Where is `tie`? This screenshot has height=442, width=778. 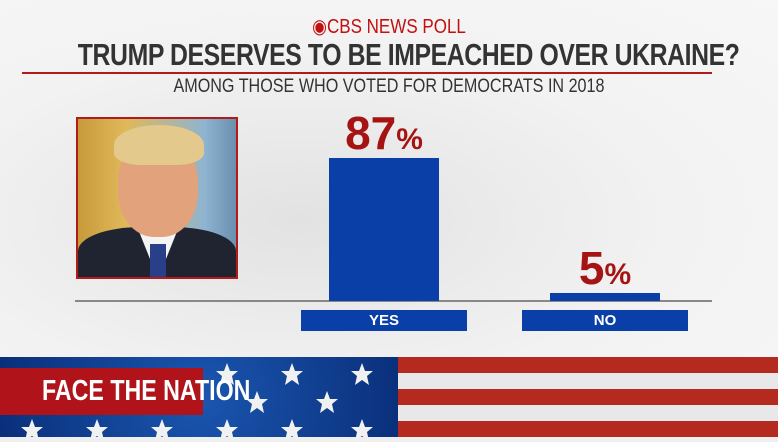 tie is located at coordinates (158, 260).